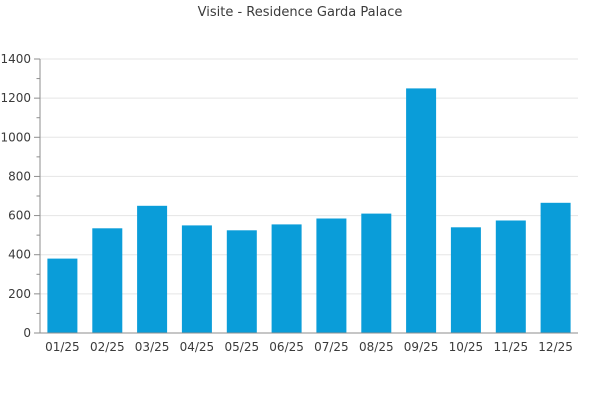  I want to click on x-tick-label: 11/25, so click(511, 347).